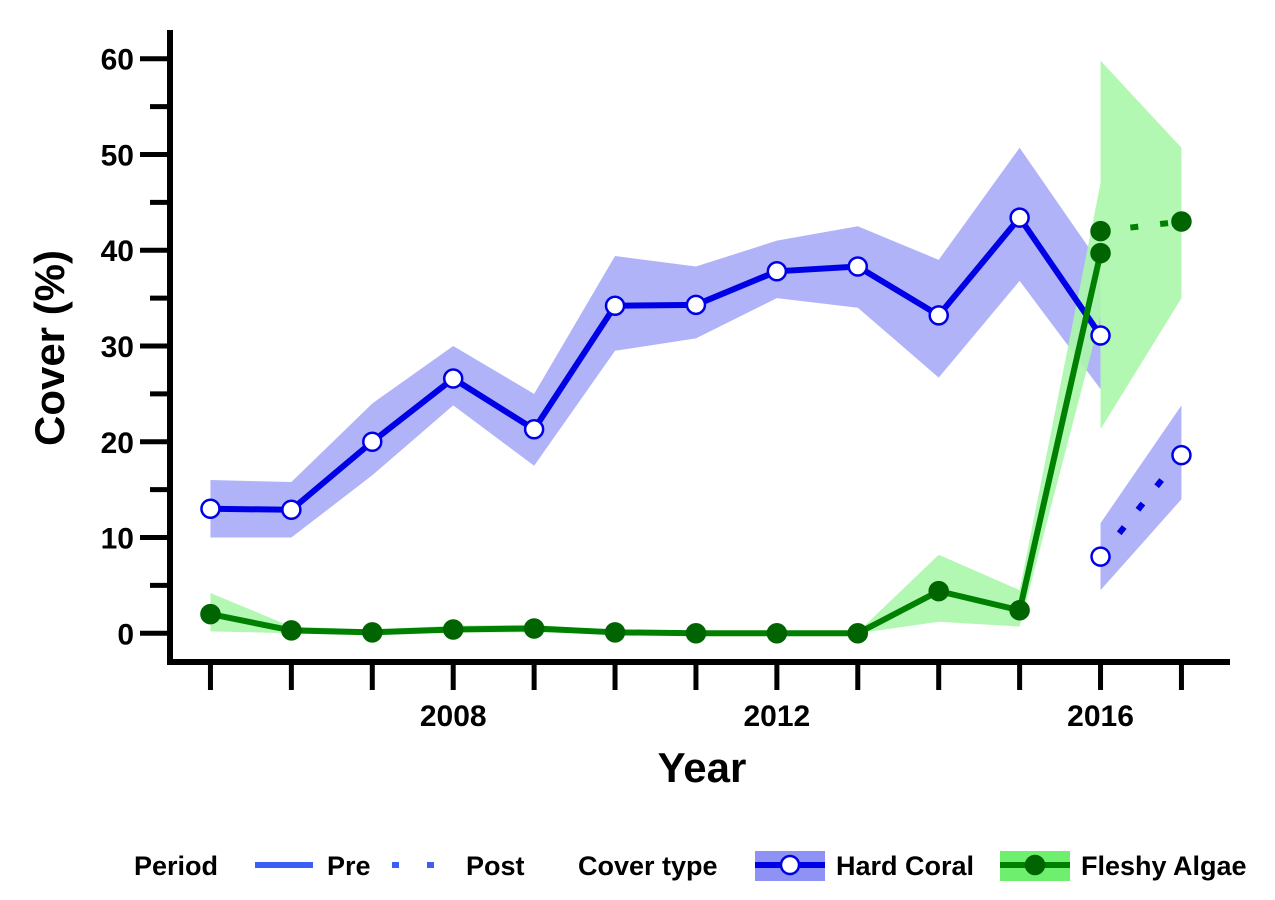  Describe the element at coordinates (648, 866) in the screenshot. I see `legend-cover-title: Cover type` at that location.